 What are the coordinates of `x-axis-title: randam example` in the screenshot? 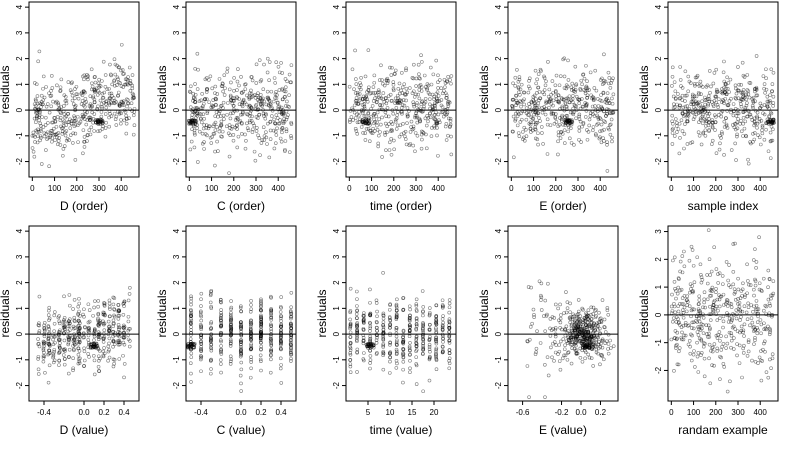 It's located at (723, 430).